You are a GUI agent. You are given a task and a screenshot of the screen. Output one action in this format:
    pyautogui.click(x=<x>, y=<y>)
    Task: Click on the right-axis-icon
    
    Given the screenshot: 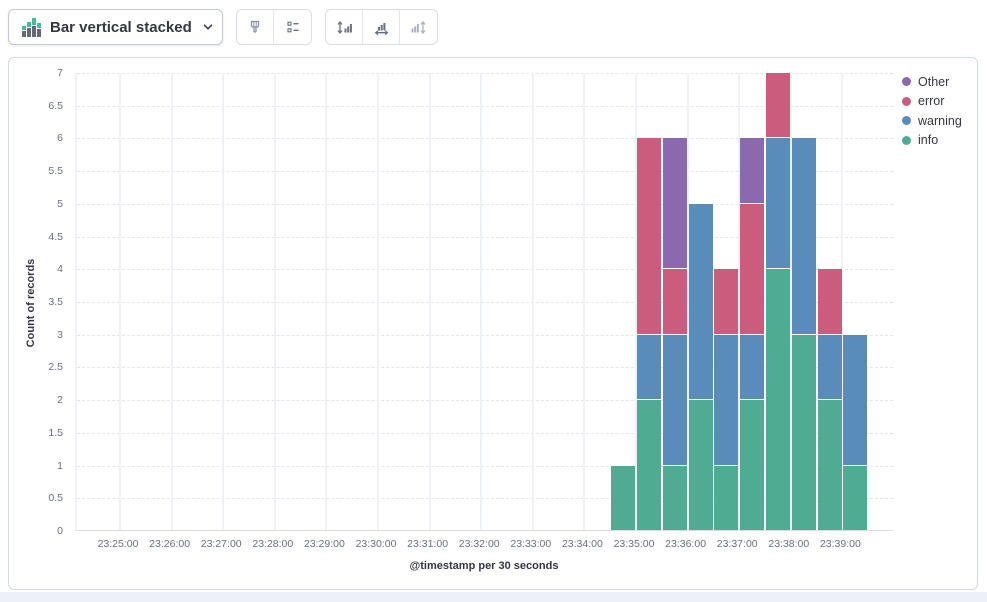 What is the action you would take?
    pyautogui.click(x=418, y=27)
    